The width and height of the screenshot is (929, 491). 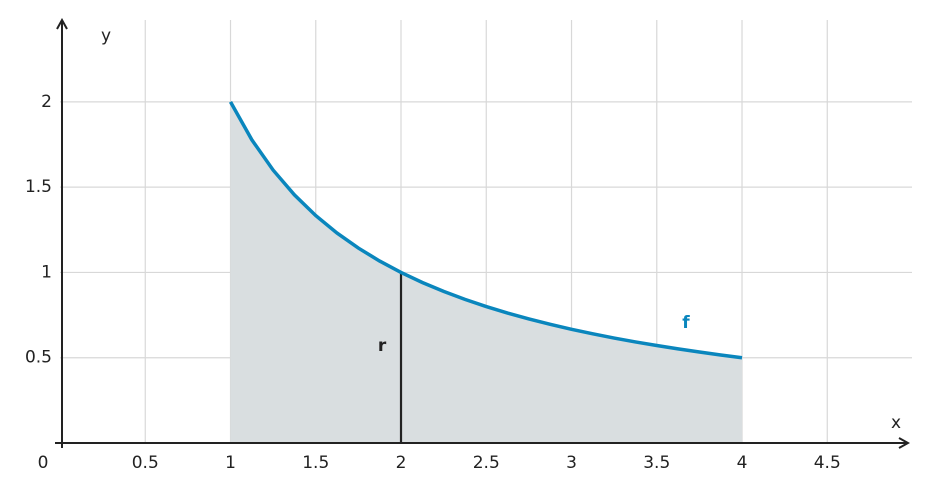 What do you see at coordinates (43, 463) in the screenshot?
I see `origin-label: 0` at bounding box center [43, 463].